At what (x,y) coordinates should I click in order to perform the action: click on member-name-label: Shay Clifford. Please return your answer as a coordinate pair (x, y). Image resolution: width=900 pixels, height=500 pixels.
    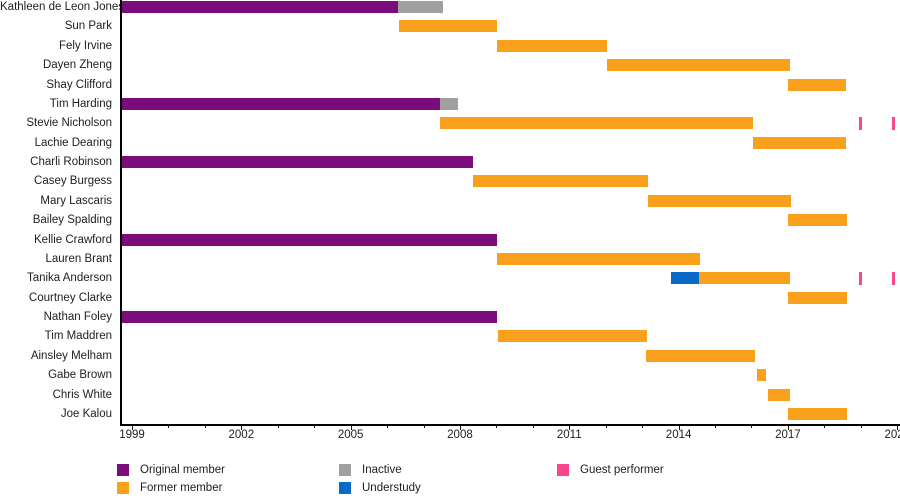
    Looking at the image, I should click on (79, 84).